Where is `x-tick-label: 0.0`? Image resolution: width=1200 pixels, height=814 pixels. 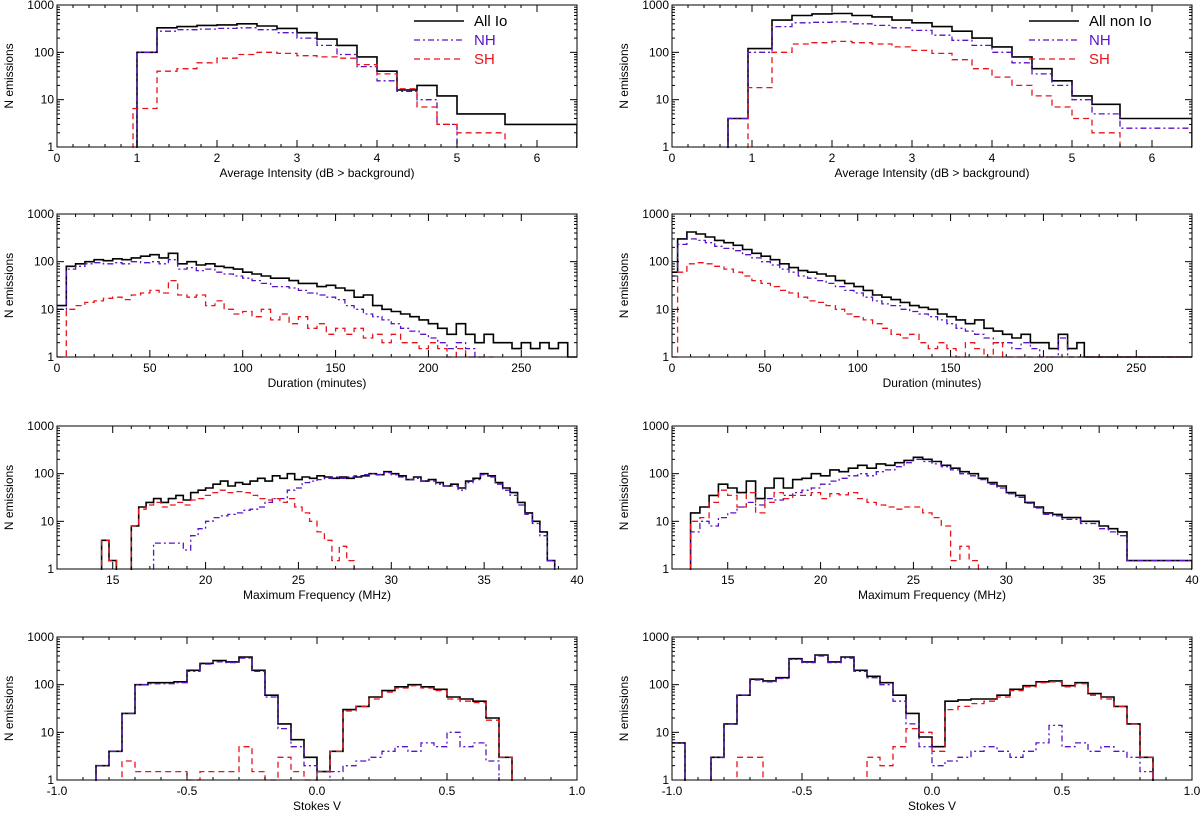
x-tick-label: 0.0 is located at coordinates (932, 791).